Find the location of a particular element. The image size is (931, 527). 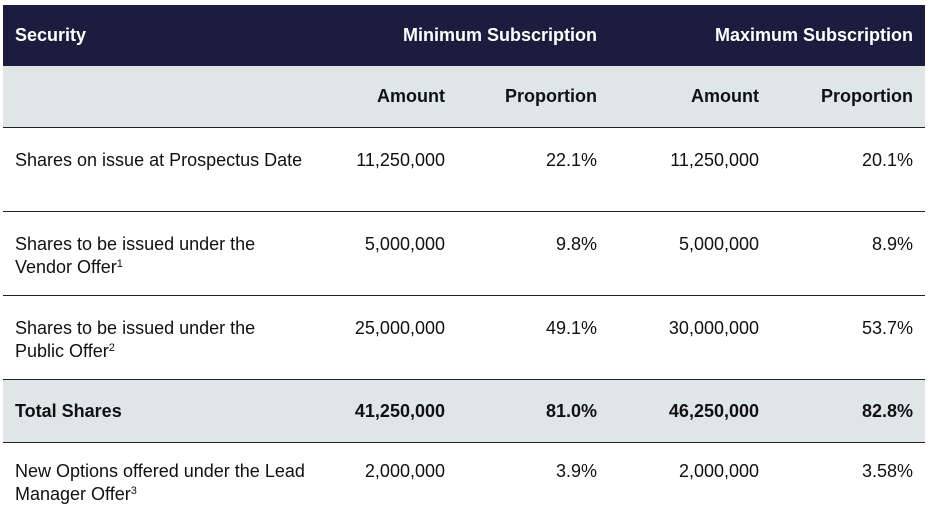

max-proportion-cell: 53.7% is located at coordinates (848, 337).